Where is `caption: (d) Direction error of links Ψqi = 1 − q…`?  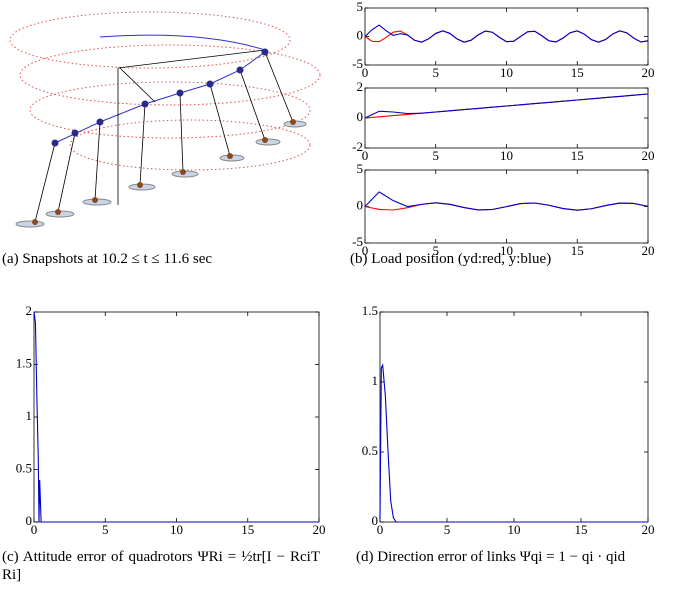 caption: (d) Direction error of links Ψqi = 1 − q… is located at coordinates (491, 557).